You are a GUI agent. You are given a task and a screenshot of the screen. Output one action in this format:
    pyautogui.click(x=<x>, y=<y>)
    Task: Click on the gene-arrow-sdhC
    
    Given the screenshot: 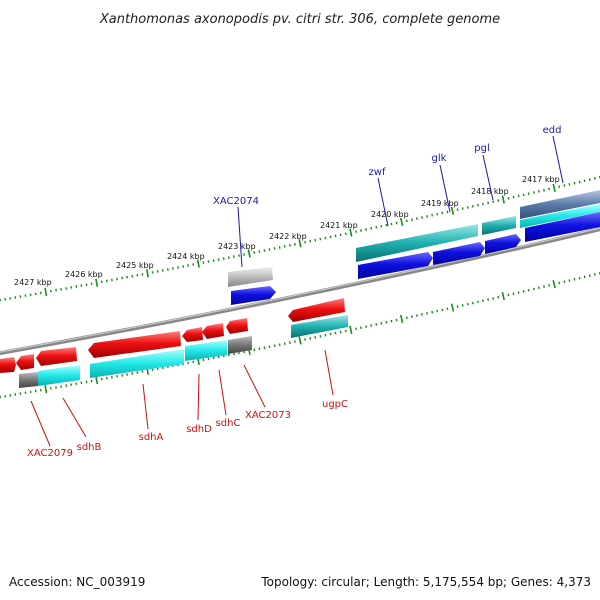 What is the action you would take?
    pyautogui.click(x=213, y=331)
    